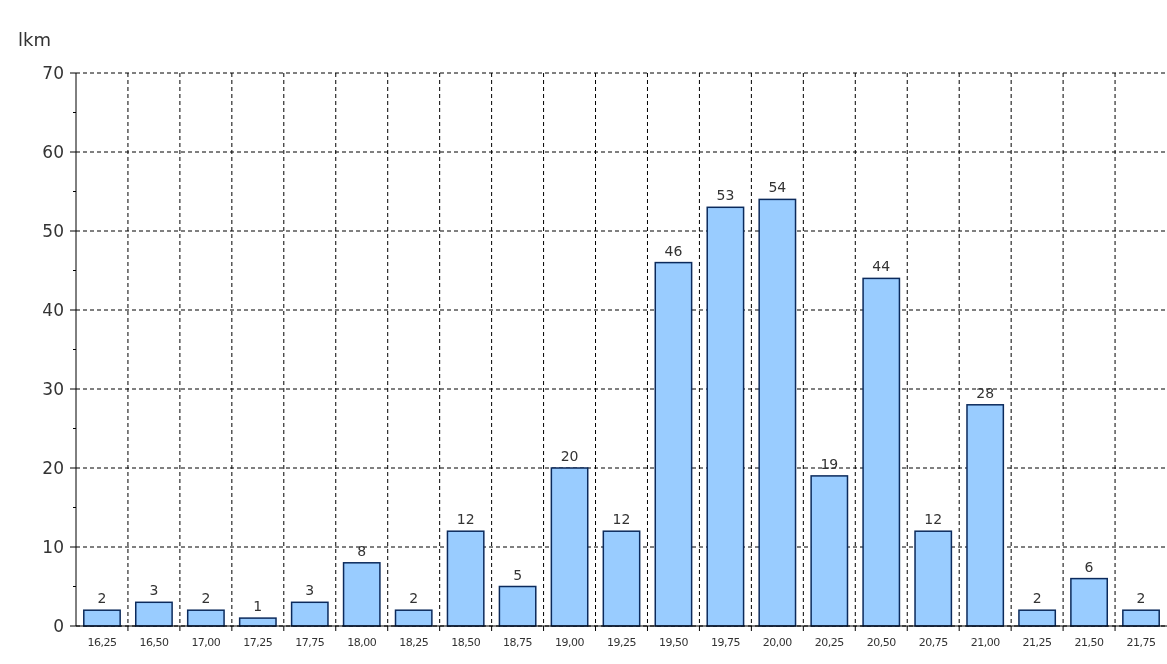 Image resolution: width=1167 pixels, height=664 pixels. What do you see at coordinates (725, 642) in the screenshot?
I see `x-tick-label: 19,75` at bounding box center [725, 642].